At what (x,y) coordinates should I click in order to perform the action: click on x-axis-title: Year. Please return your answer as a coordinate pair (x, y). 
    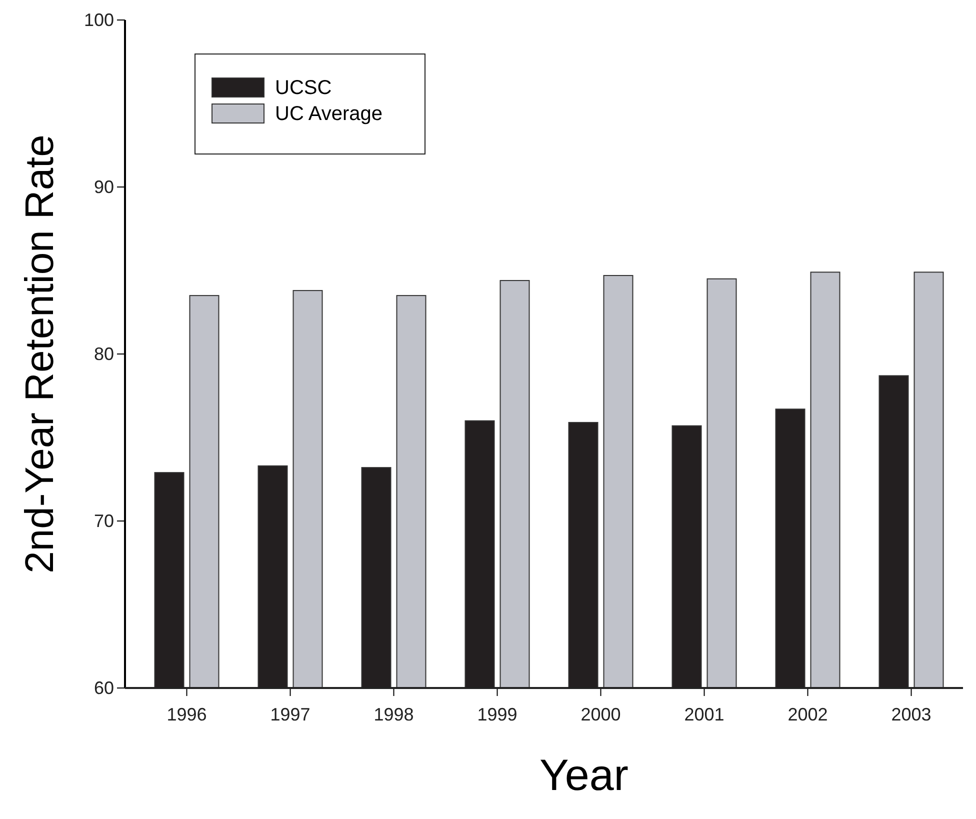
    Looking at the image, I should click on (584, 775).